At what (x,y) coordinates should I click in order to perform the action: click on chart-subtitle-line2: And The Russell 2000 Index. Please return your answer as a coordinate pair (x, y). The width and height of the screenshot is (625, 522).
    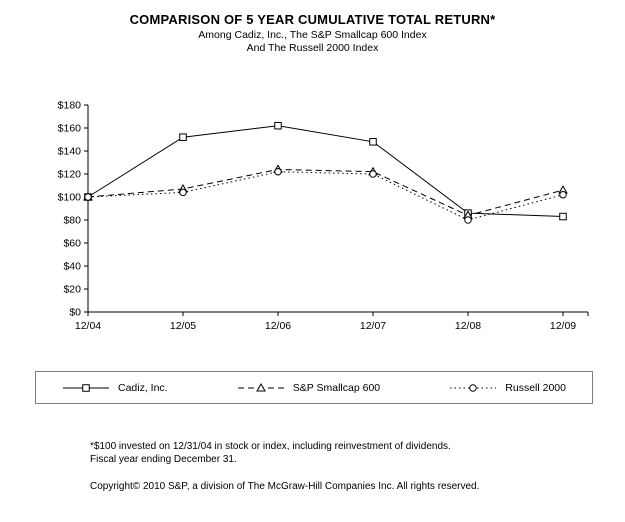
    Looking at the image, I should click on (312, 48).